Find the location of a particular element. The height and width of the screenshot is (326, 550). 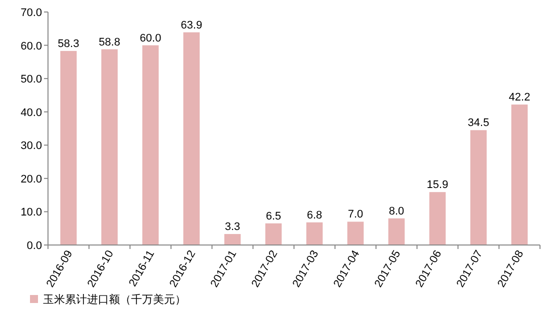

ytick: 40.0 is located at coordinates (31, 112).